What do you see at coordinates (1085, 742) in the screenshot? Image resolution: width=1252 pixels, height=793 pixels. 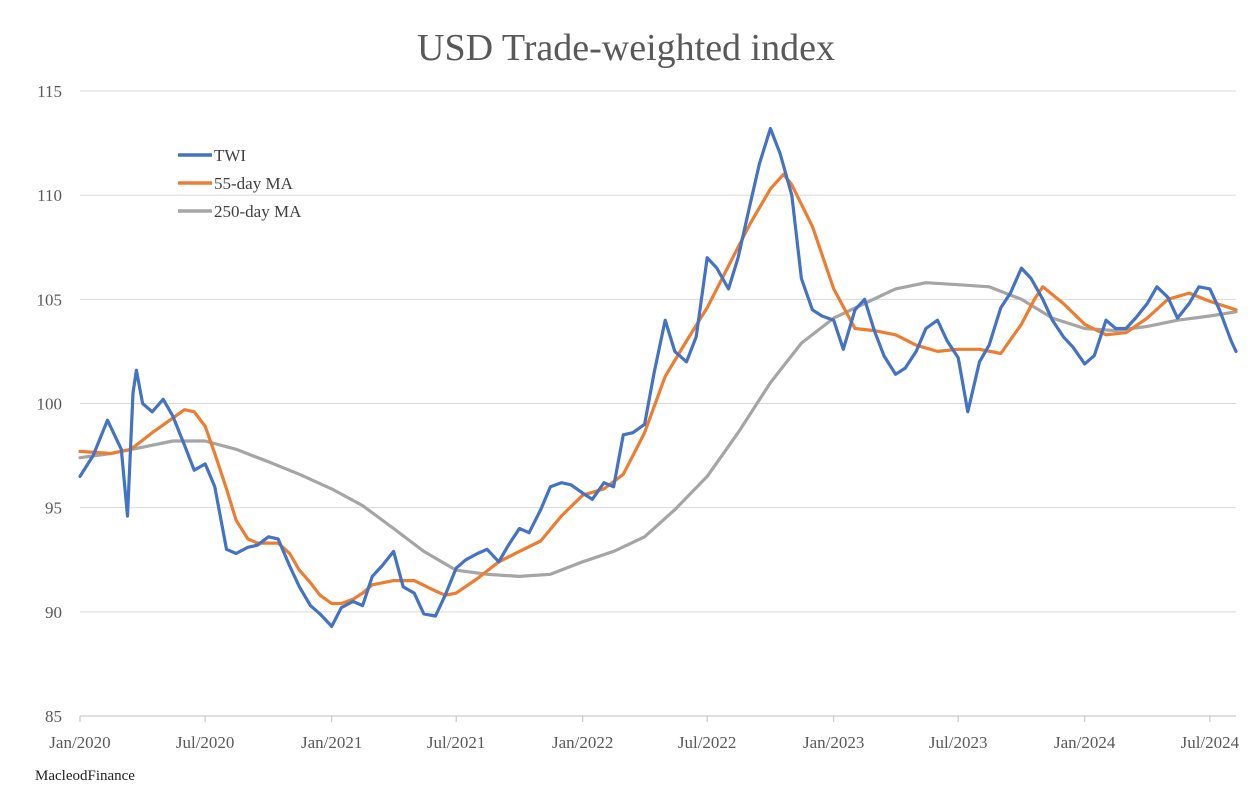 I see `x-tick-label: Jan/2024` at bounding box center [1085, 742].